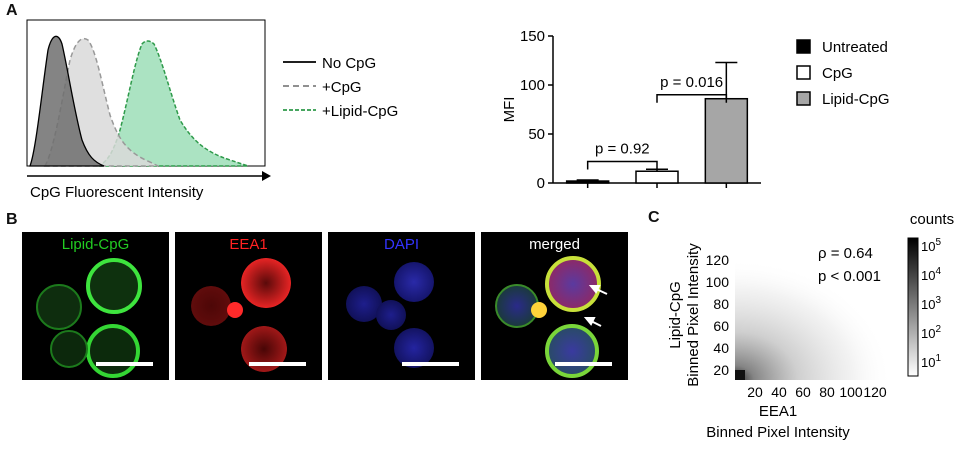 Image resolution: width=954 pixels, height=449 pixels. What do you see at coordinates (657, 177) in the screenshot?
I see `bar-cpg` at bounding box center [657, 177].